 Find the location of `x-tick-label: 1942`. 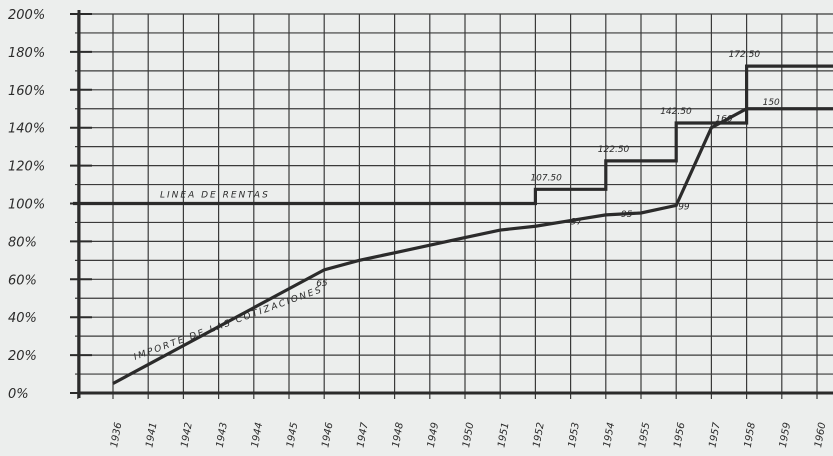

x-tick-label: 1942 is located at coordinates (187, 435).